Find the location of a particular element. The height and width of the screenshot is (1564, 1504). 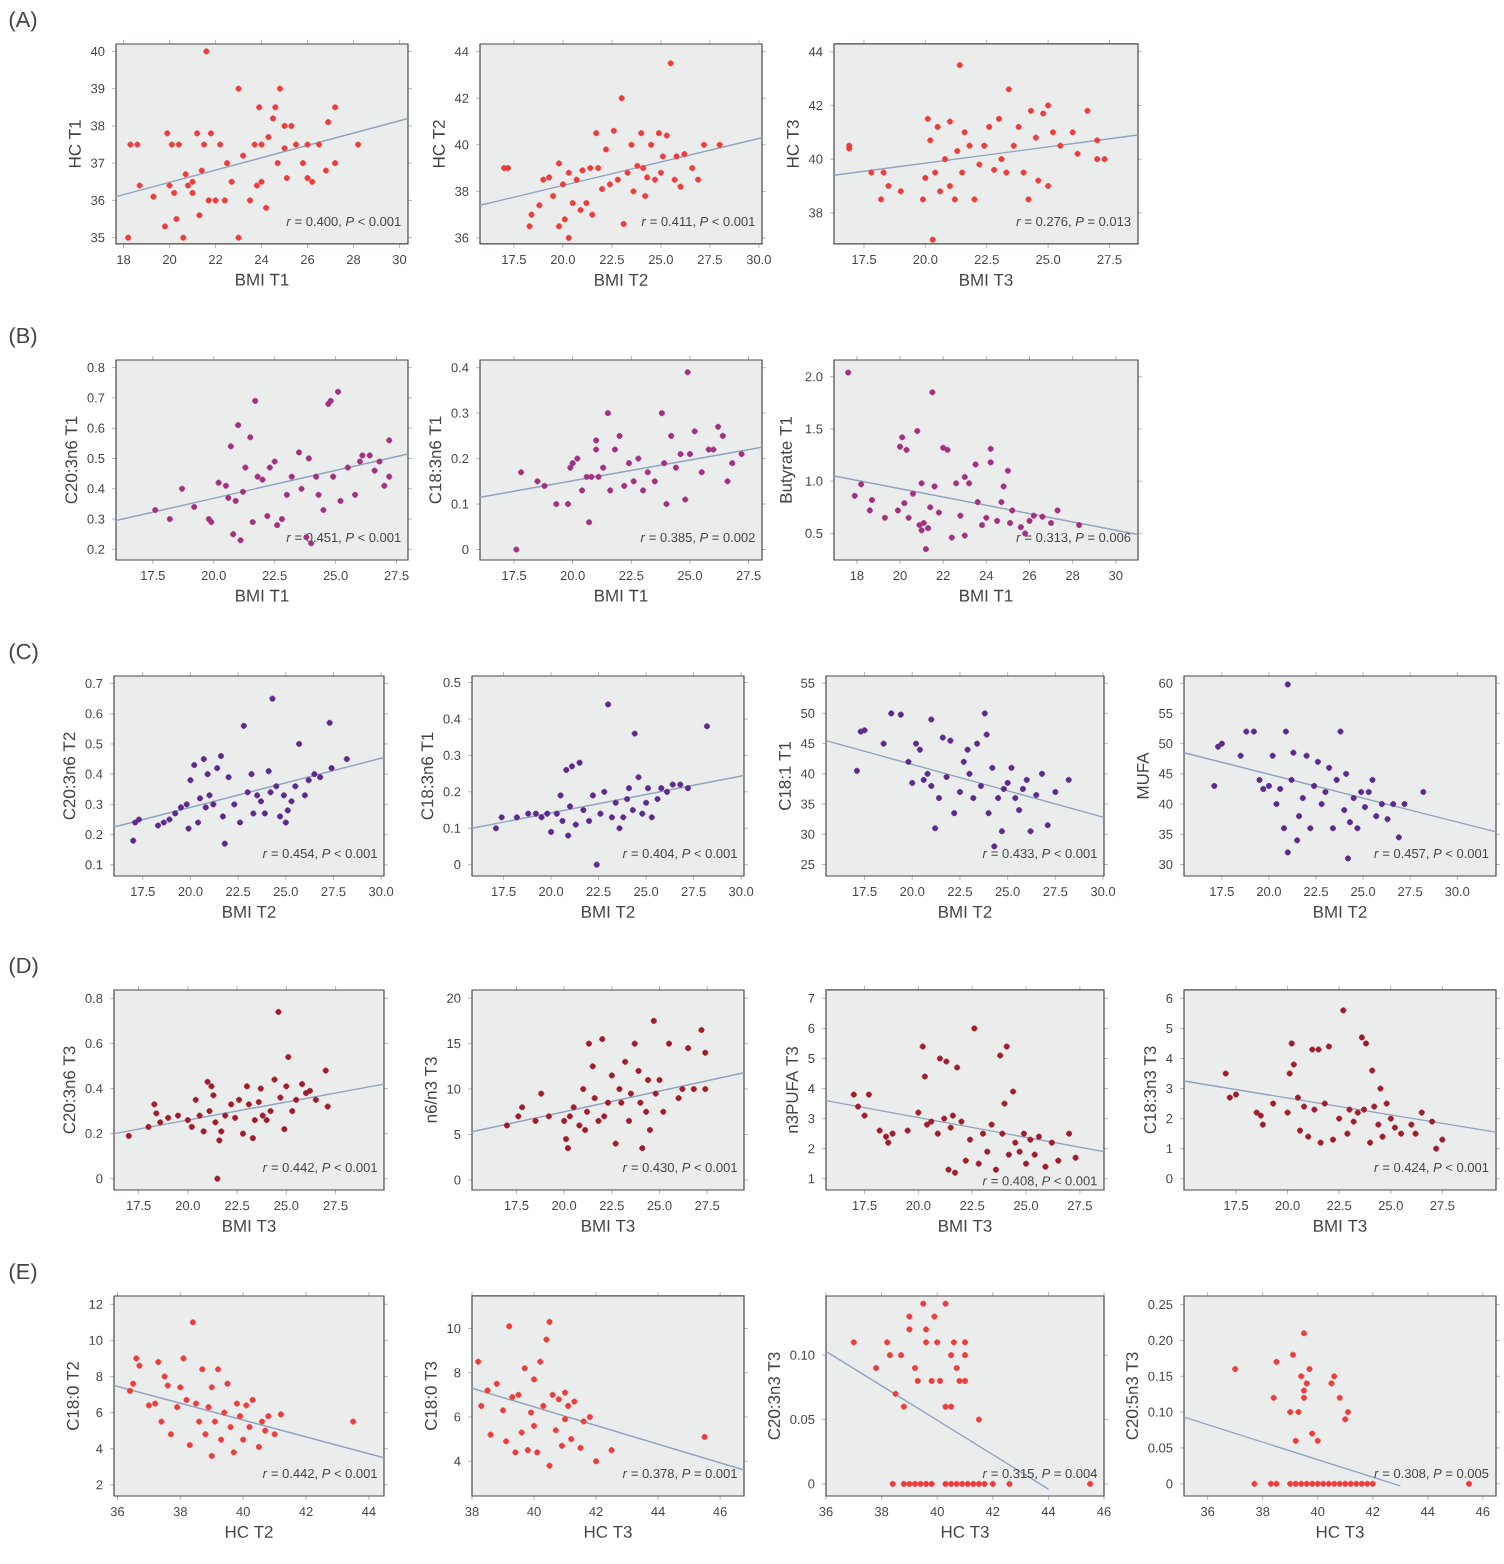

y-axis-title: C18:3n3 T3 is located at coordinates (1150, 1090).